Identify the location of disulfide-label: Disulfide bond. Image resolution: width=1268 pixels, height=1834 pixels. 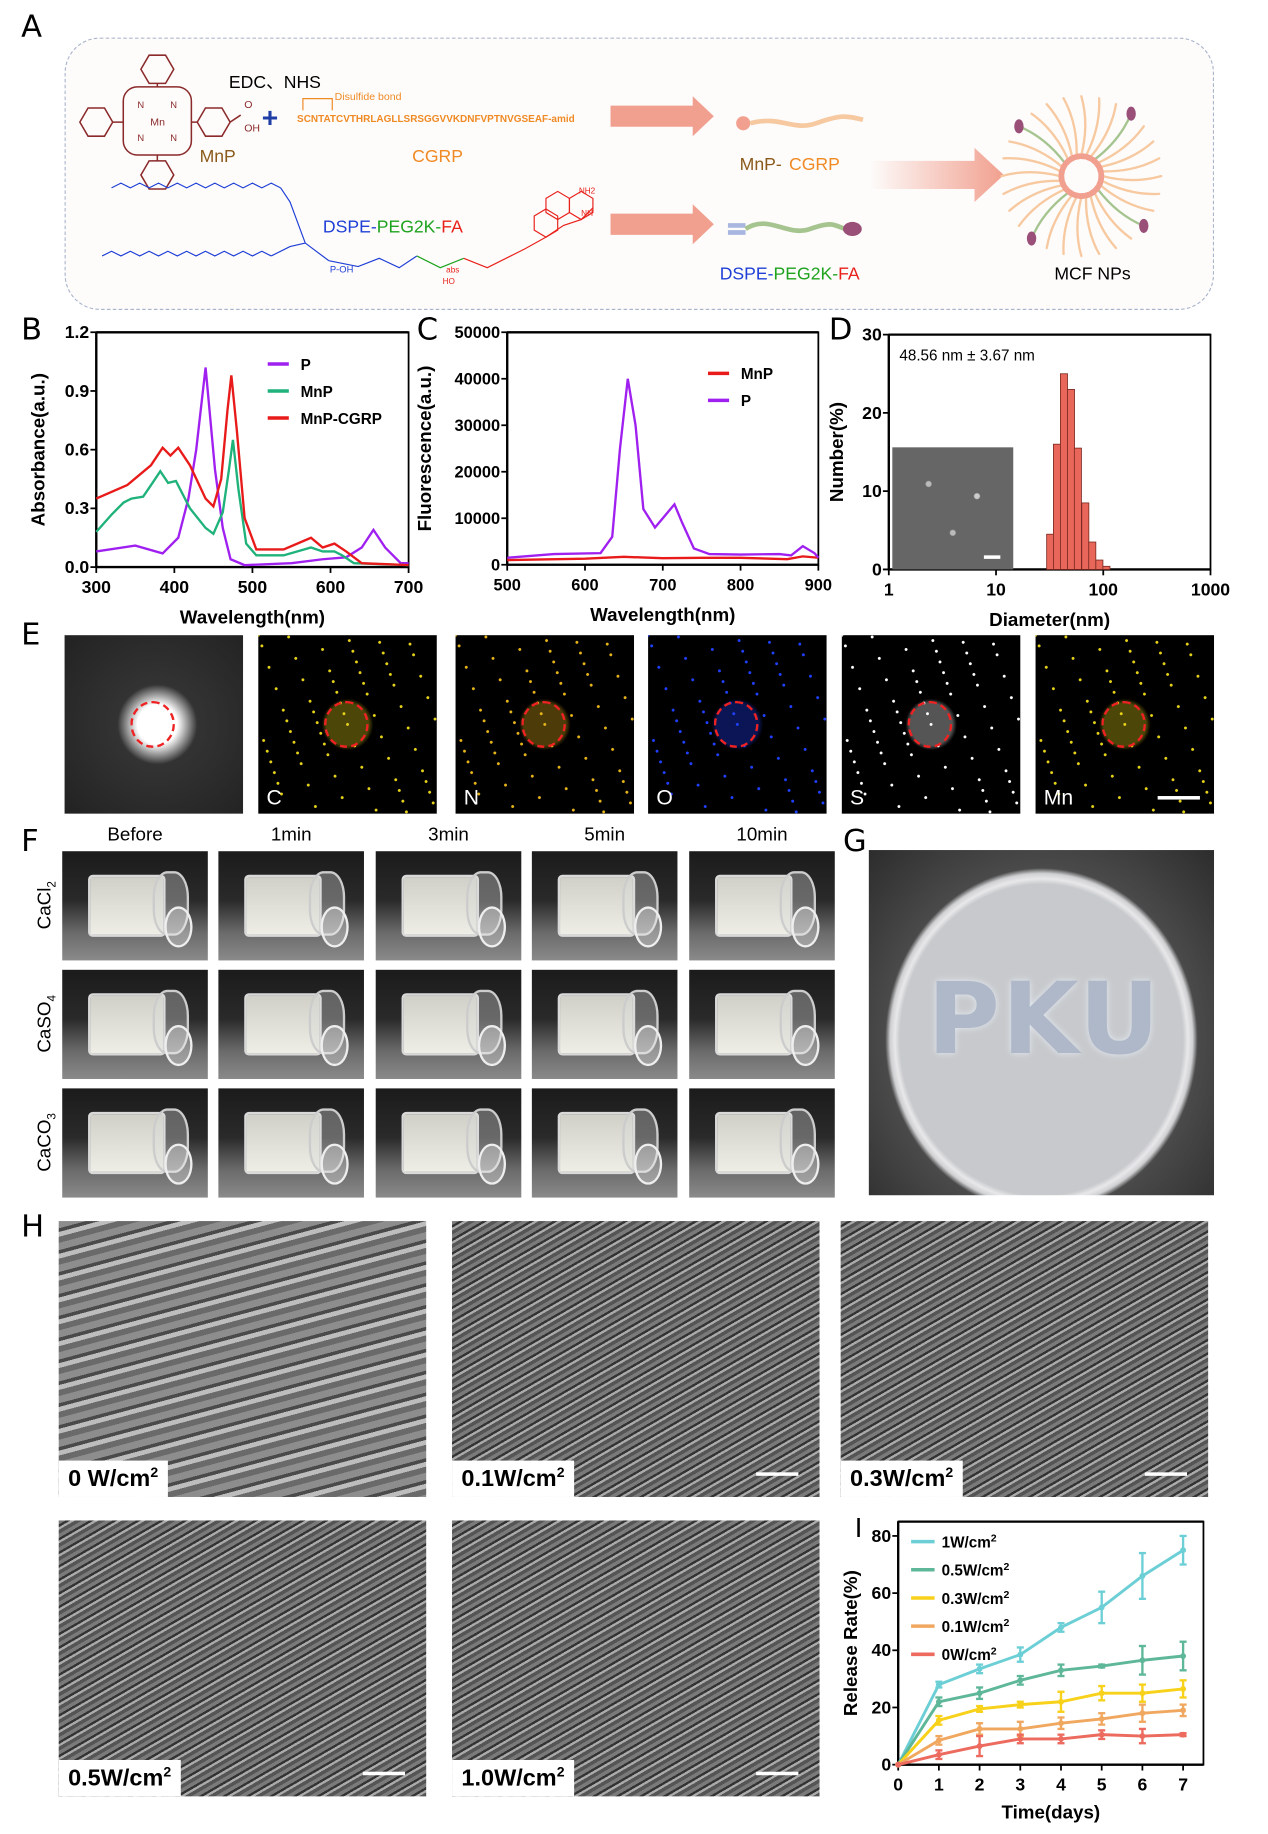
(368, 97).